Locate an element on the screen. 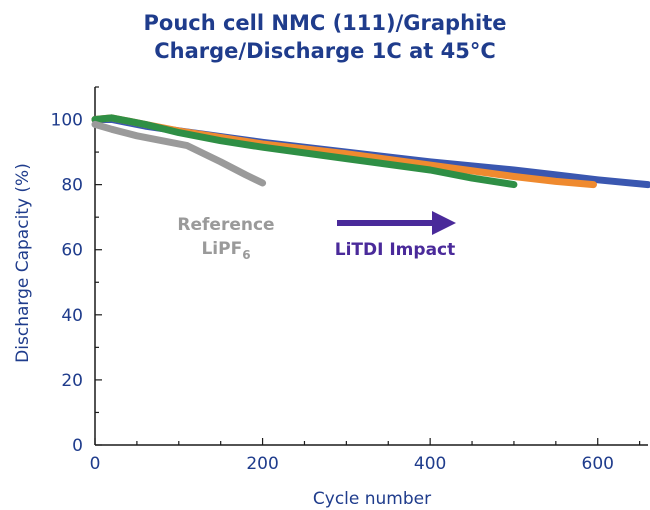 The height and width of the screenshot is (510, 650). x-tick-label: 200 is located at coordinates (262, 464).